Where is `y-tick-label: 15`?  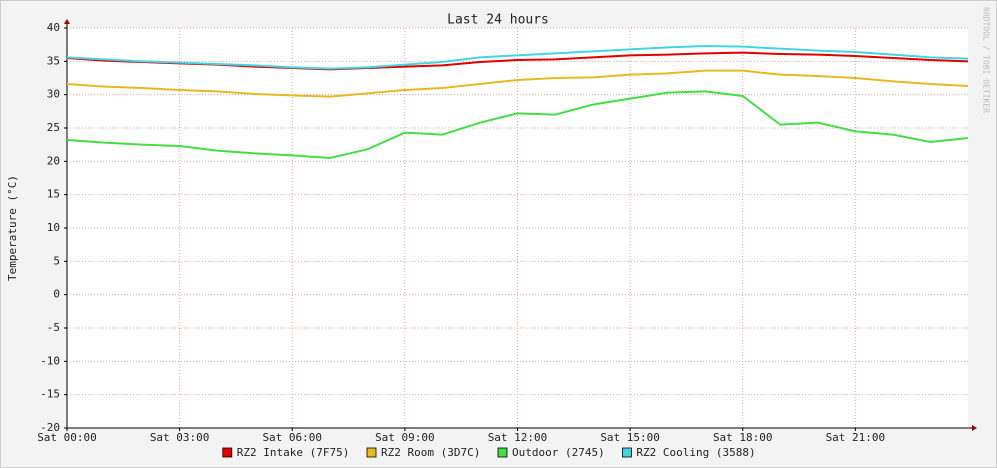
y-tick-label: 15 is located at coordinates (53, 194).